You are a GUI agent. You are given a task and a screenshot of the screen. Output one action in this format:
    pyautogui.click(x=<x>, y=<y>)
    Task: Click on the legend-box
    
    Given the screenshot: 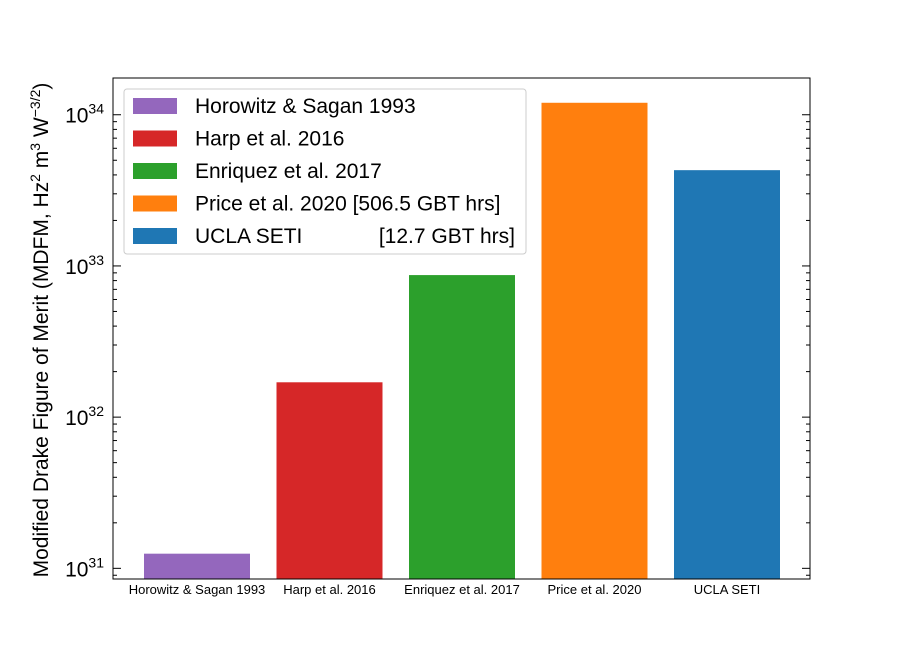 What is the action you would take?
    pyautogui.click(x=325, y=171)
    